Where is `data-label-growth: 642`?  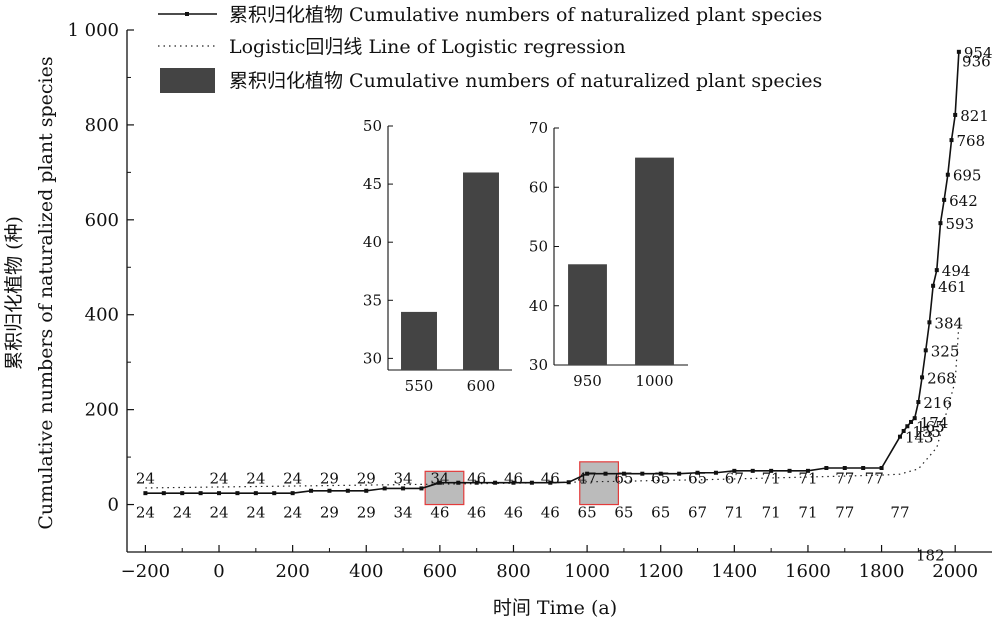 data-label-growth: 642 is located at coordinates (963, 201).